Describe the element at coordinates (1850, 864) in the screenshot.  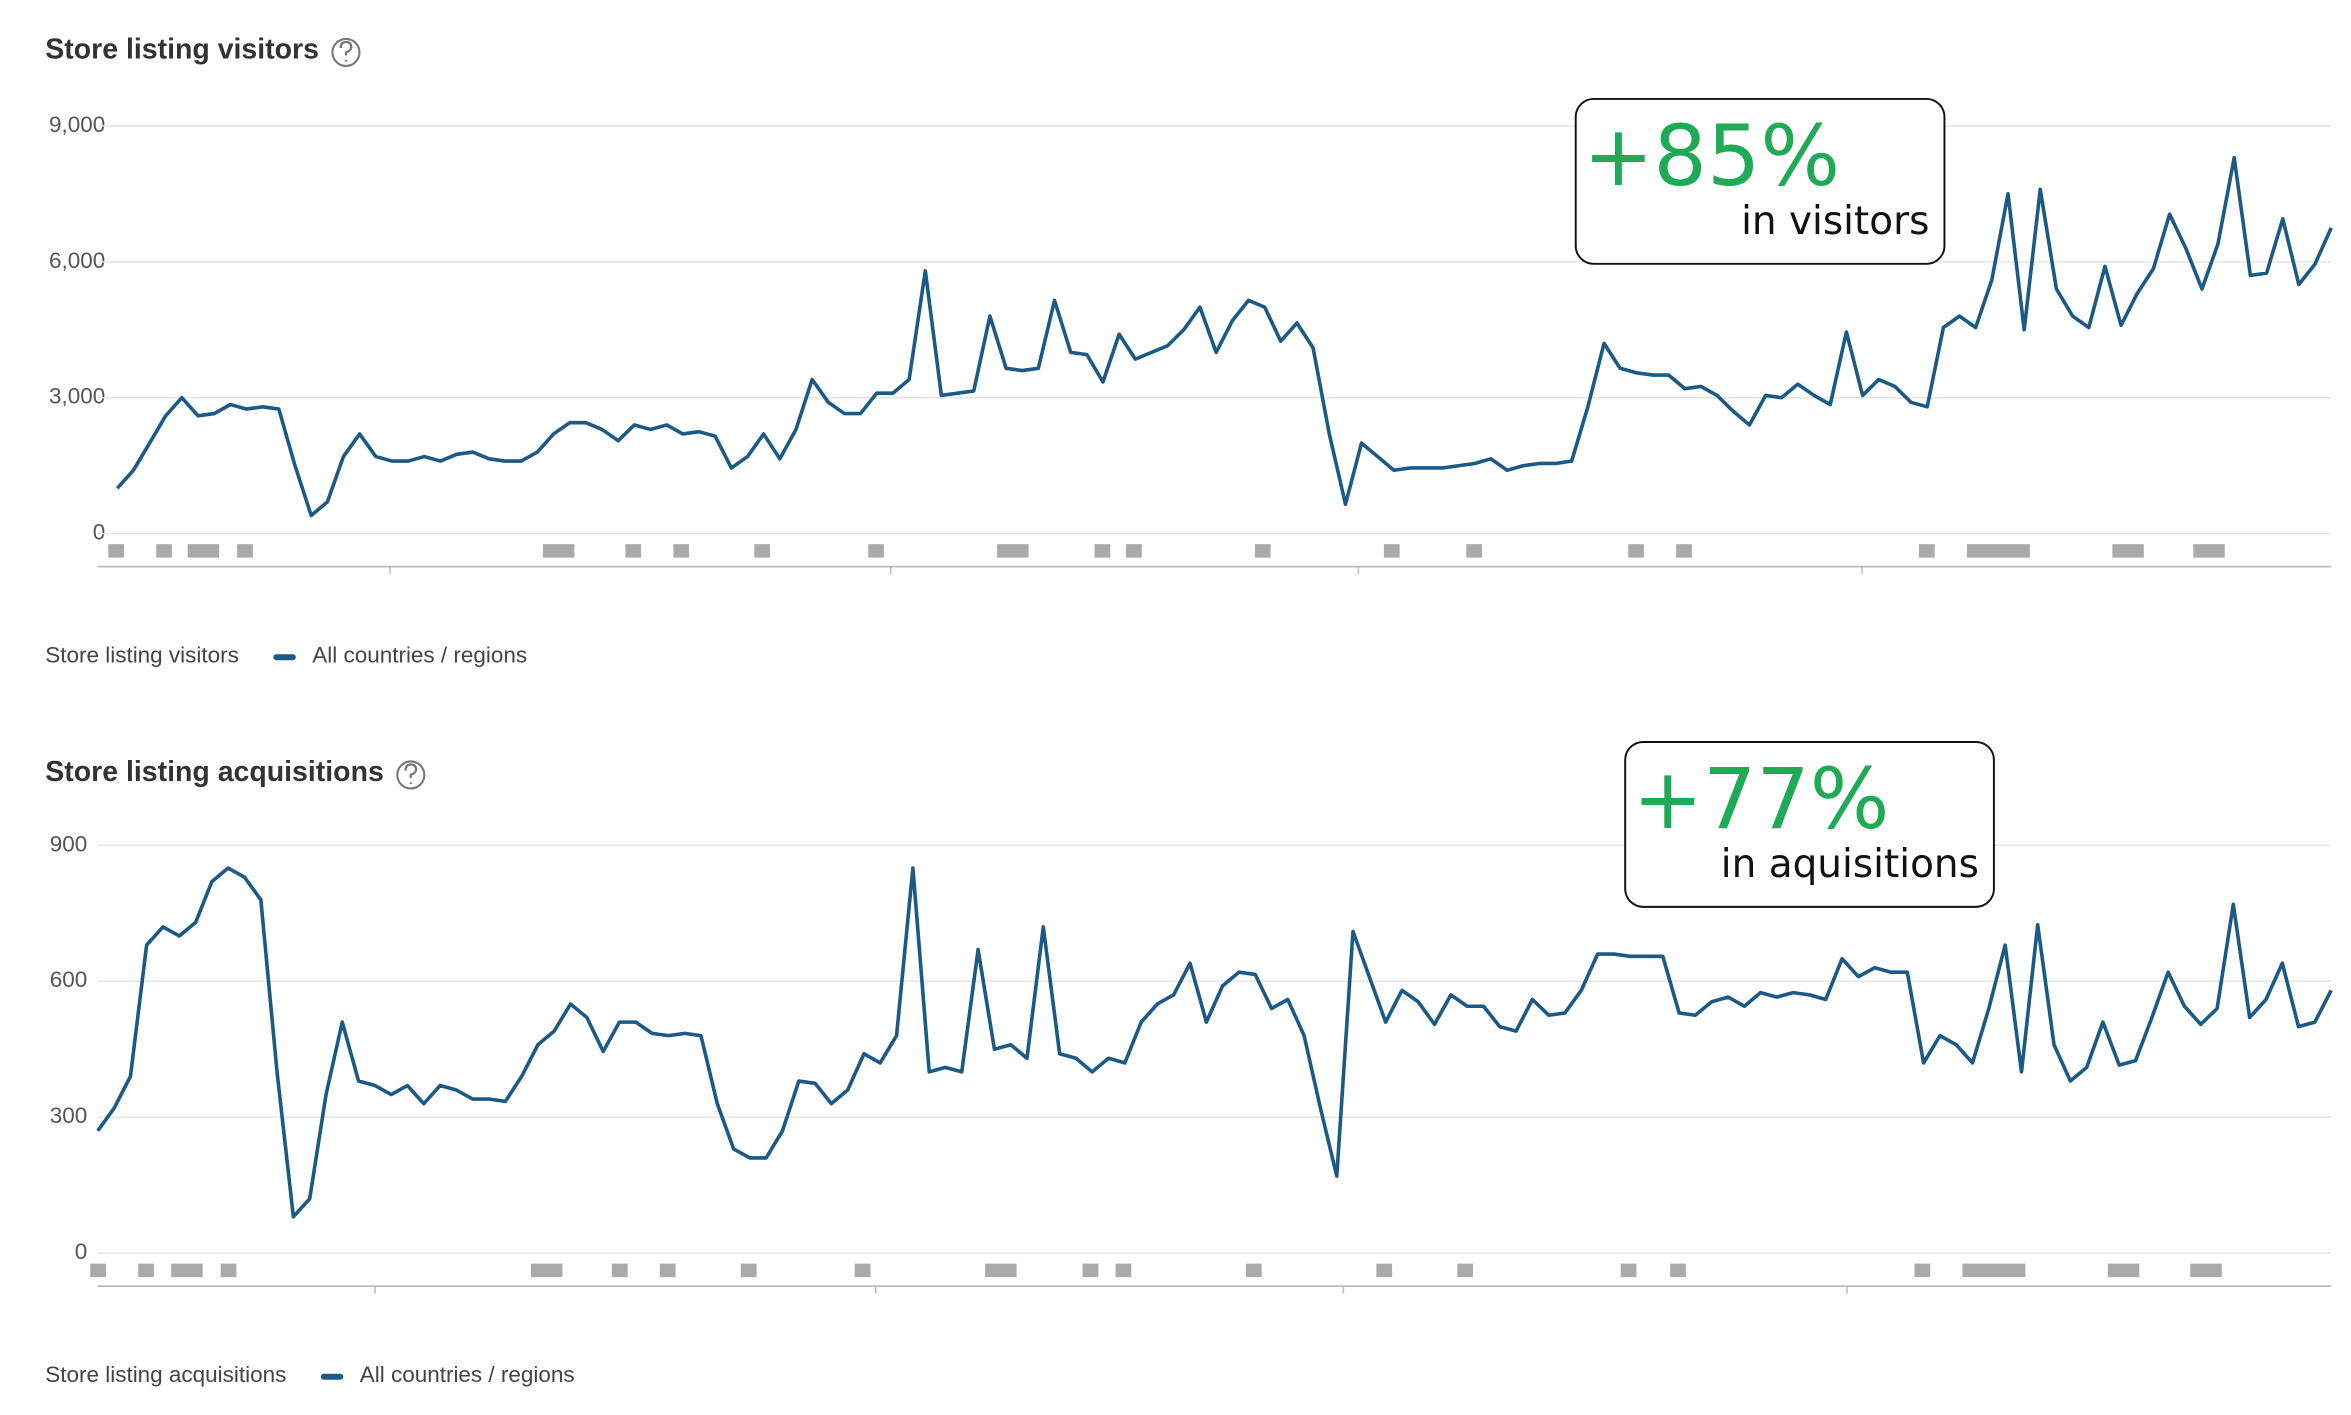
I see `callout-text: in aquisitions` at that location.